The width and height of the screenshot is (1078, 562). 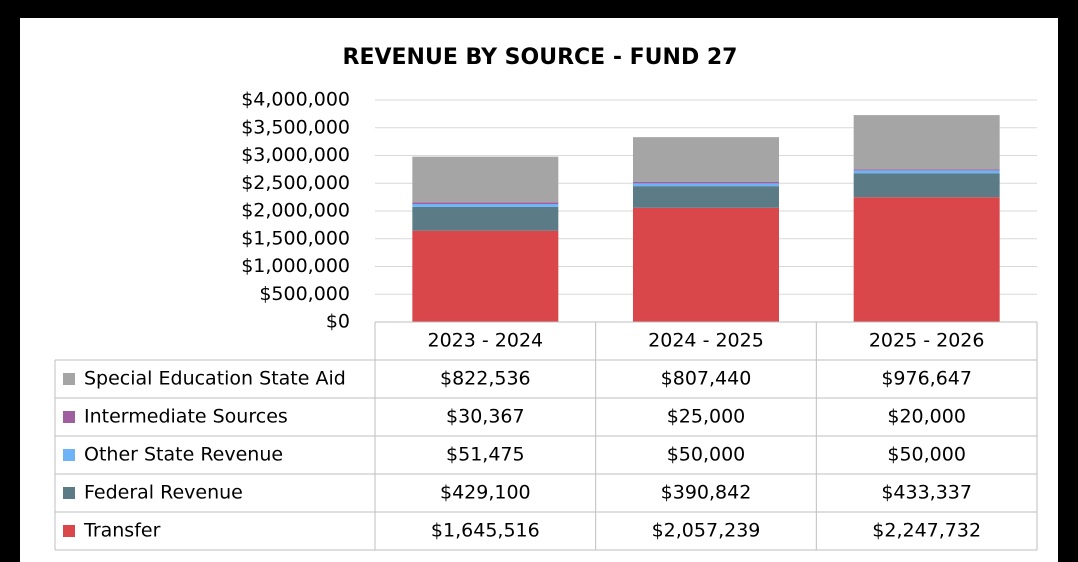 What do you see at coordinates (304, 294) in the screenshot?
I see `y-tick-label: $500,000` at bounding box center [304, 294].